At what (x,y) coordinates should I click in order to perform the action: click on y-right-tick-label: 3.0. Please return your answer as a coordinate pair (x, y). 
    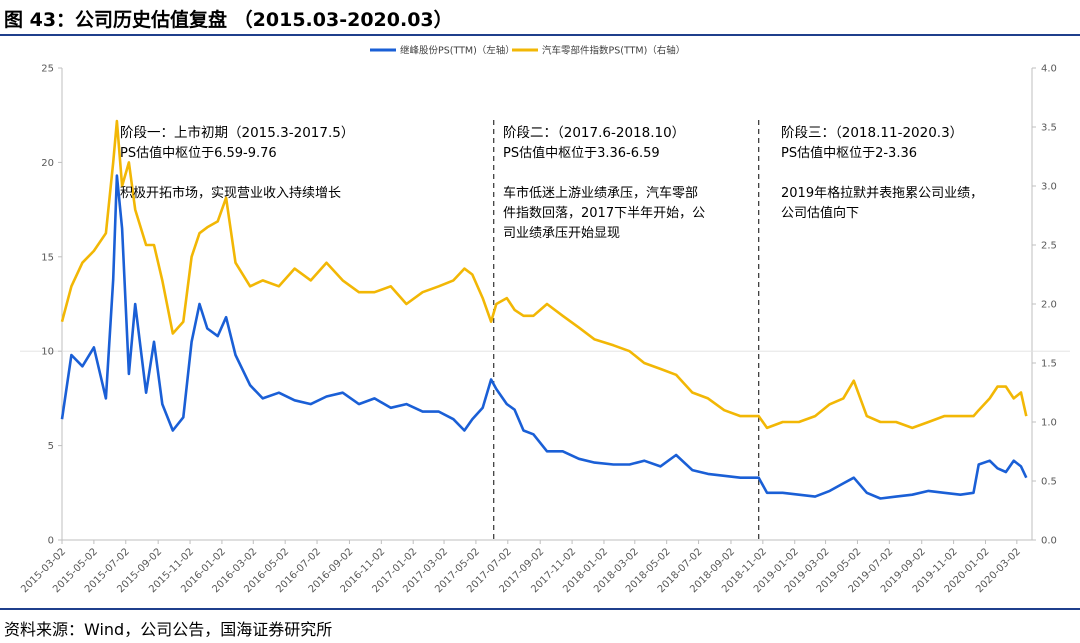
    Looking at the image, I should click on (1049, 187).